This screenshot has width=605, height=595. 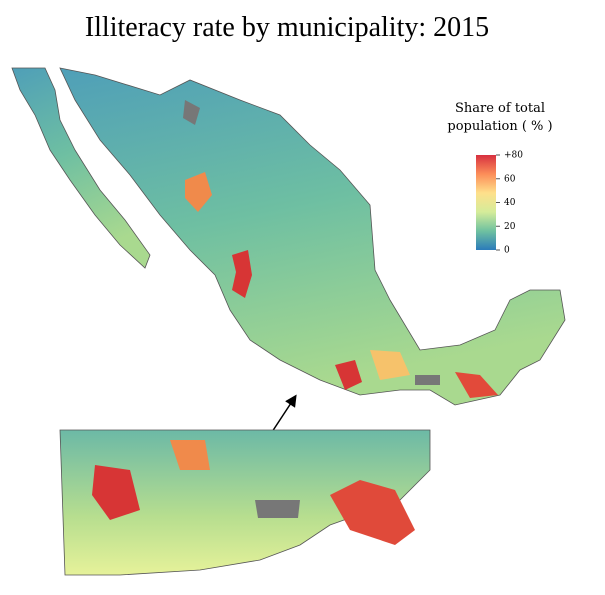 I want to click on inset-arrow, so click(x=283, y=415).